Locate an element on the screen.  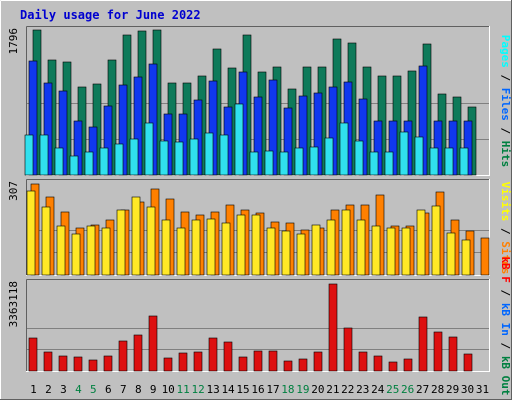
x-tick-label-day-8: 8 is located at coordinates (138, 389).